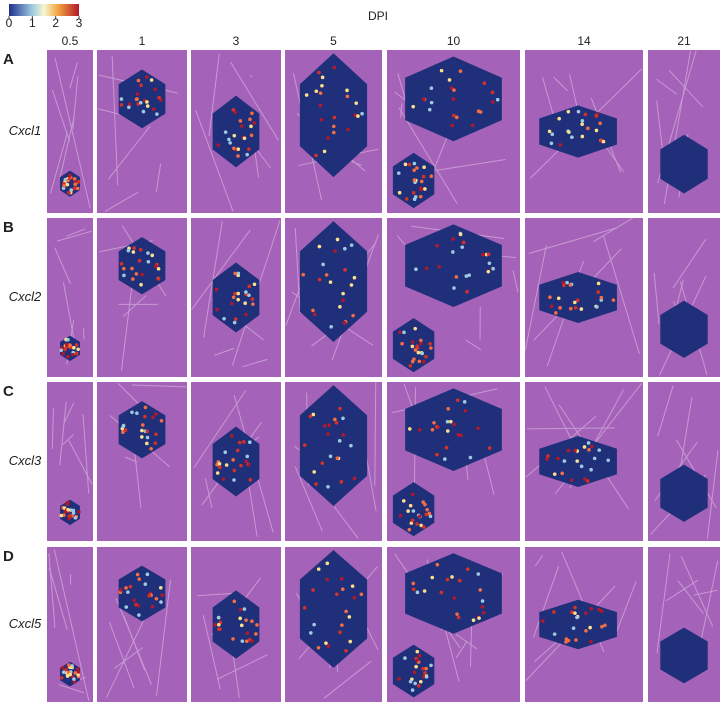 Image resolution: width=720 pixels, height=707 pixels. Describe the element at coordinates (8, 59) in the screenshot. I see `row-letter: A` at that location.